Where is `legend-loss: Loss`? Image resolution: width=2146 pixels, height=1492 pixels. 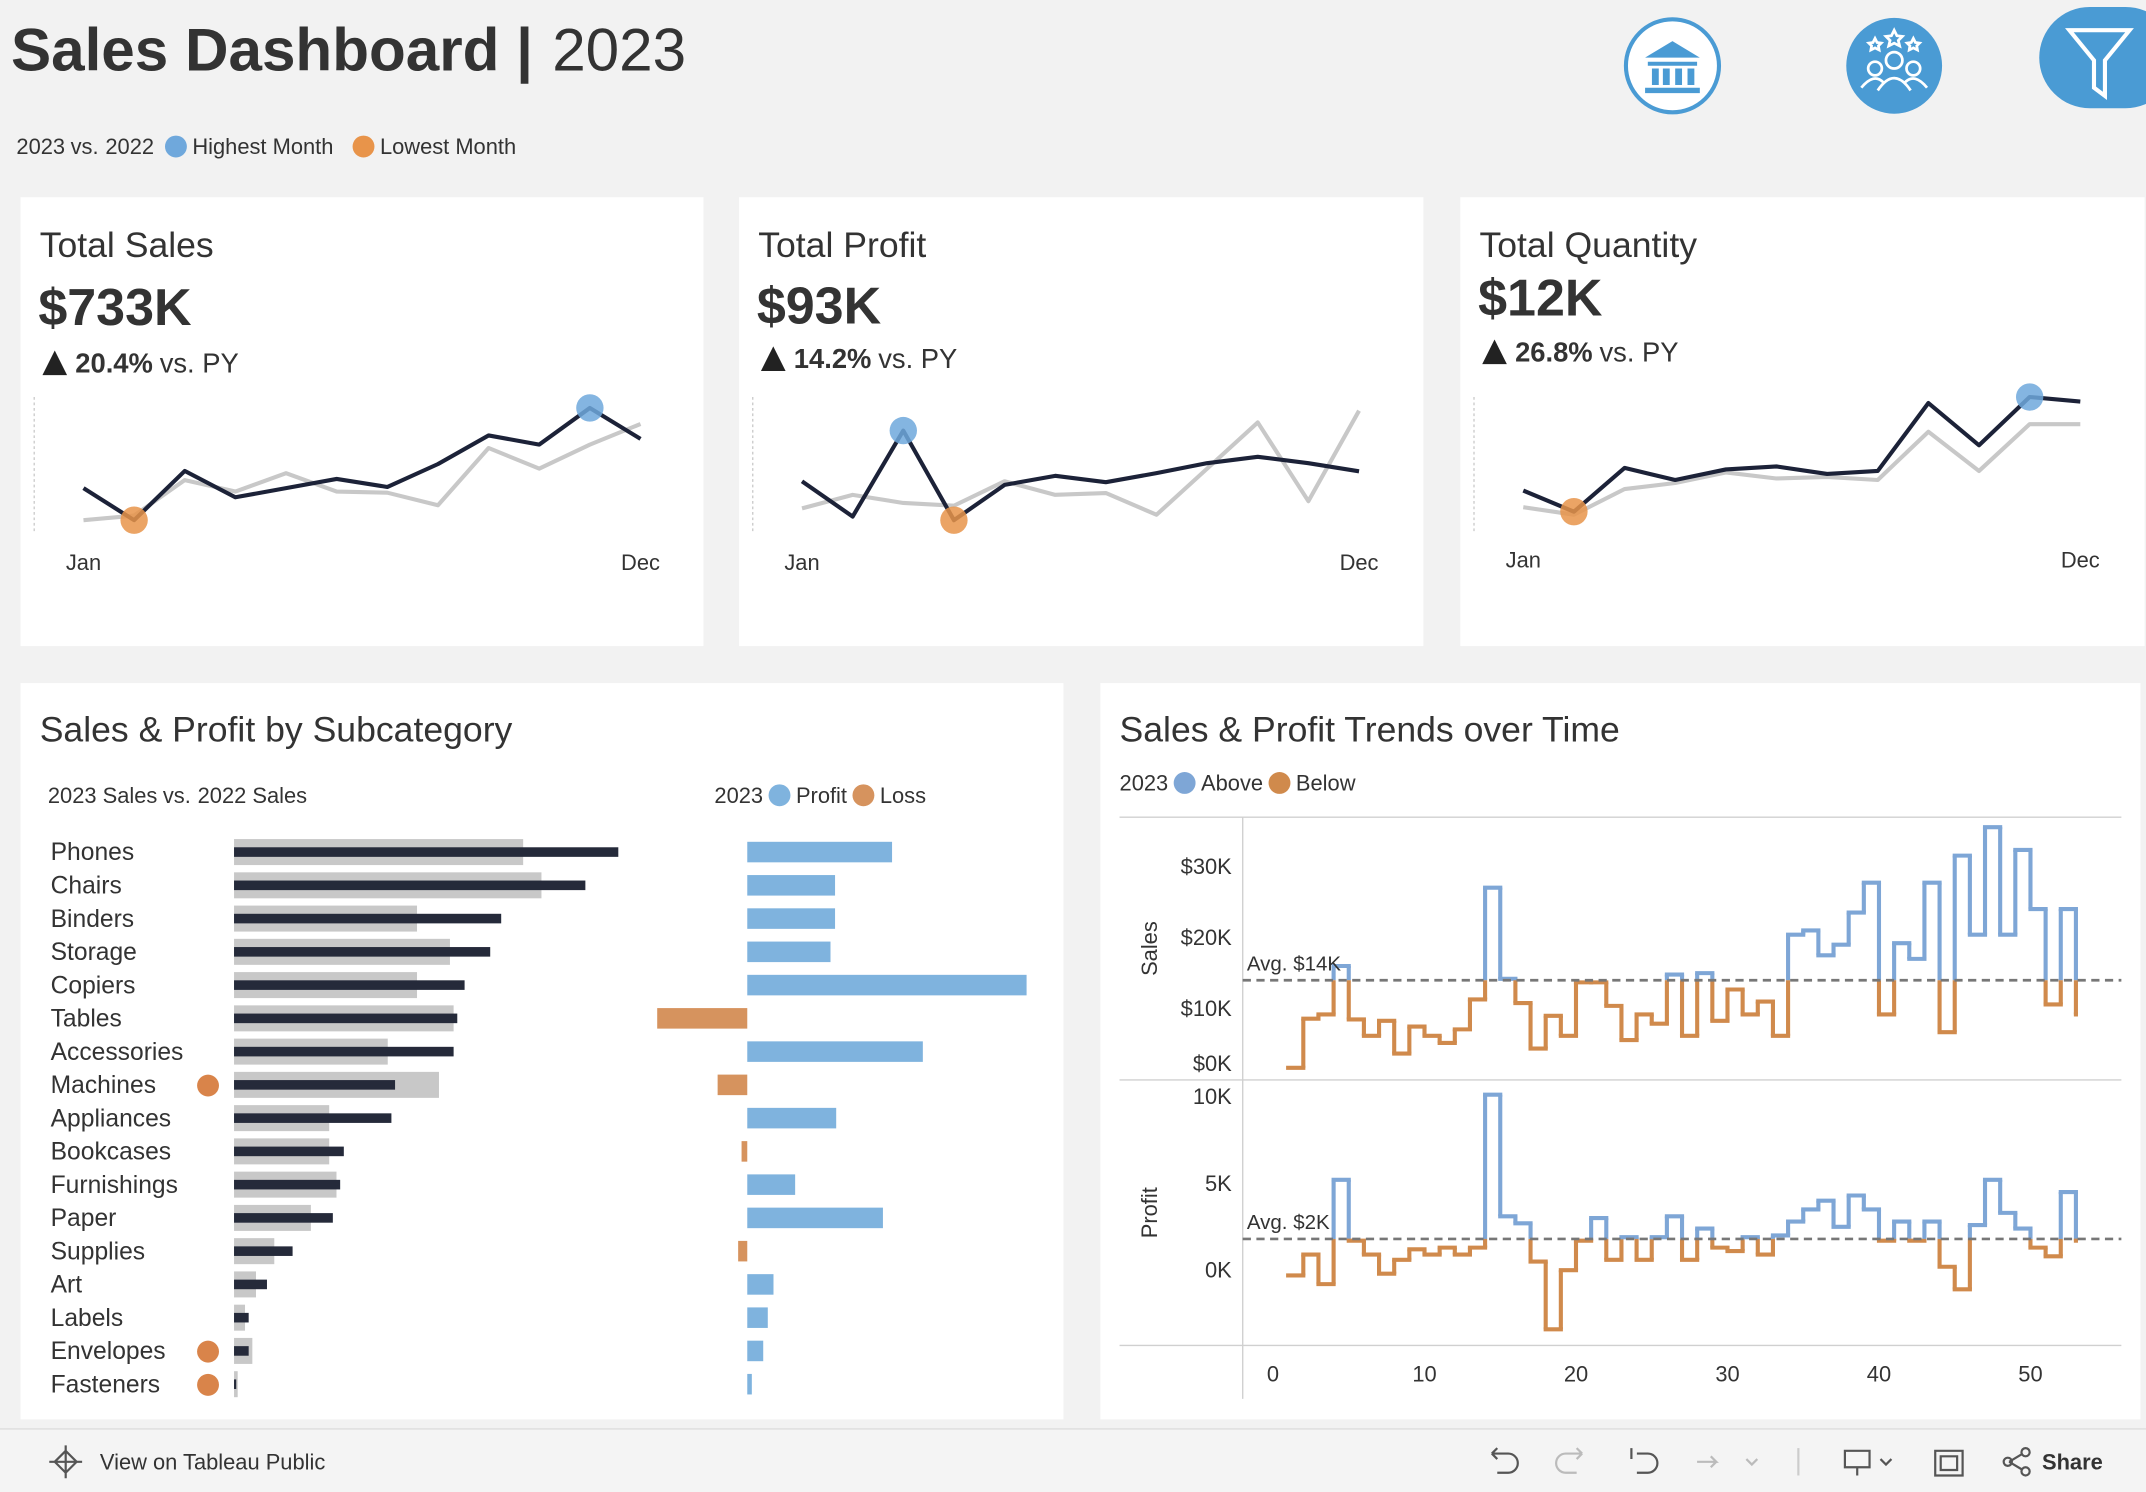 legend-loss: Loss is located at coordinates (903, 795).